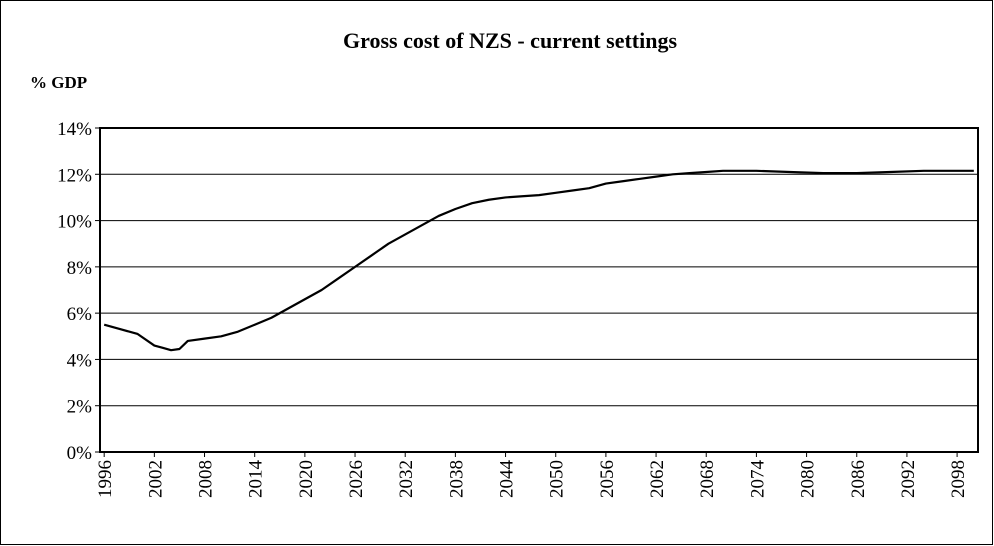 Image resolution: width=994 pixels, height=546 pixels. I want to click on chart-title: Gross cost of NZS - current settings, so click(510, 40).